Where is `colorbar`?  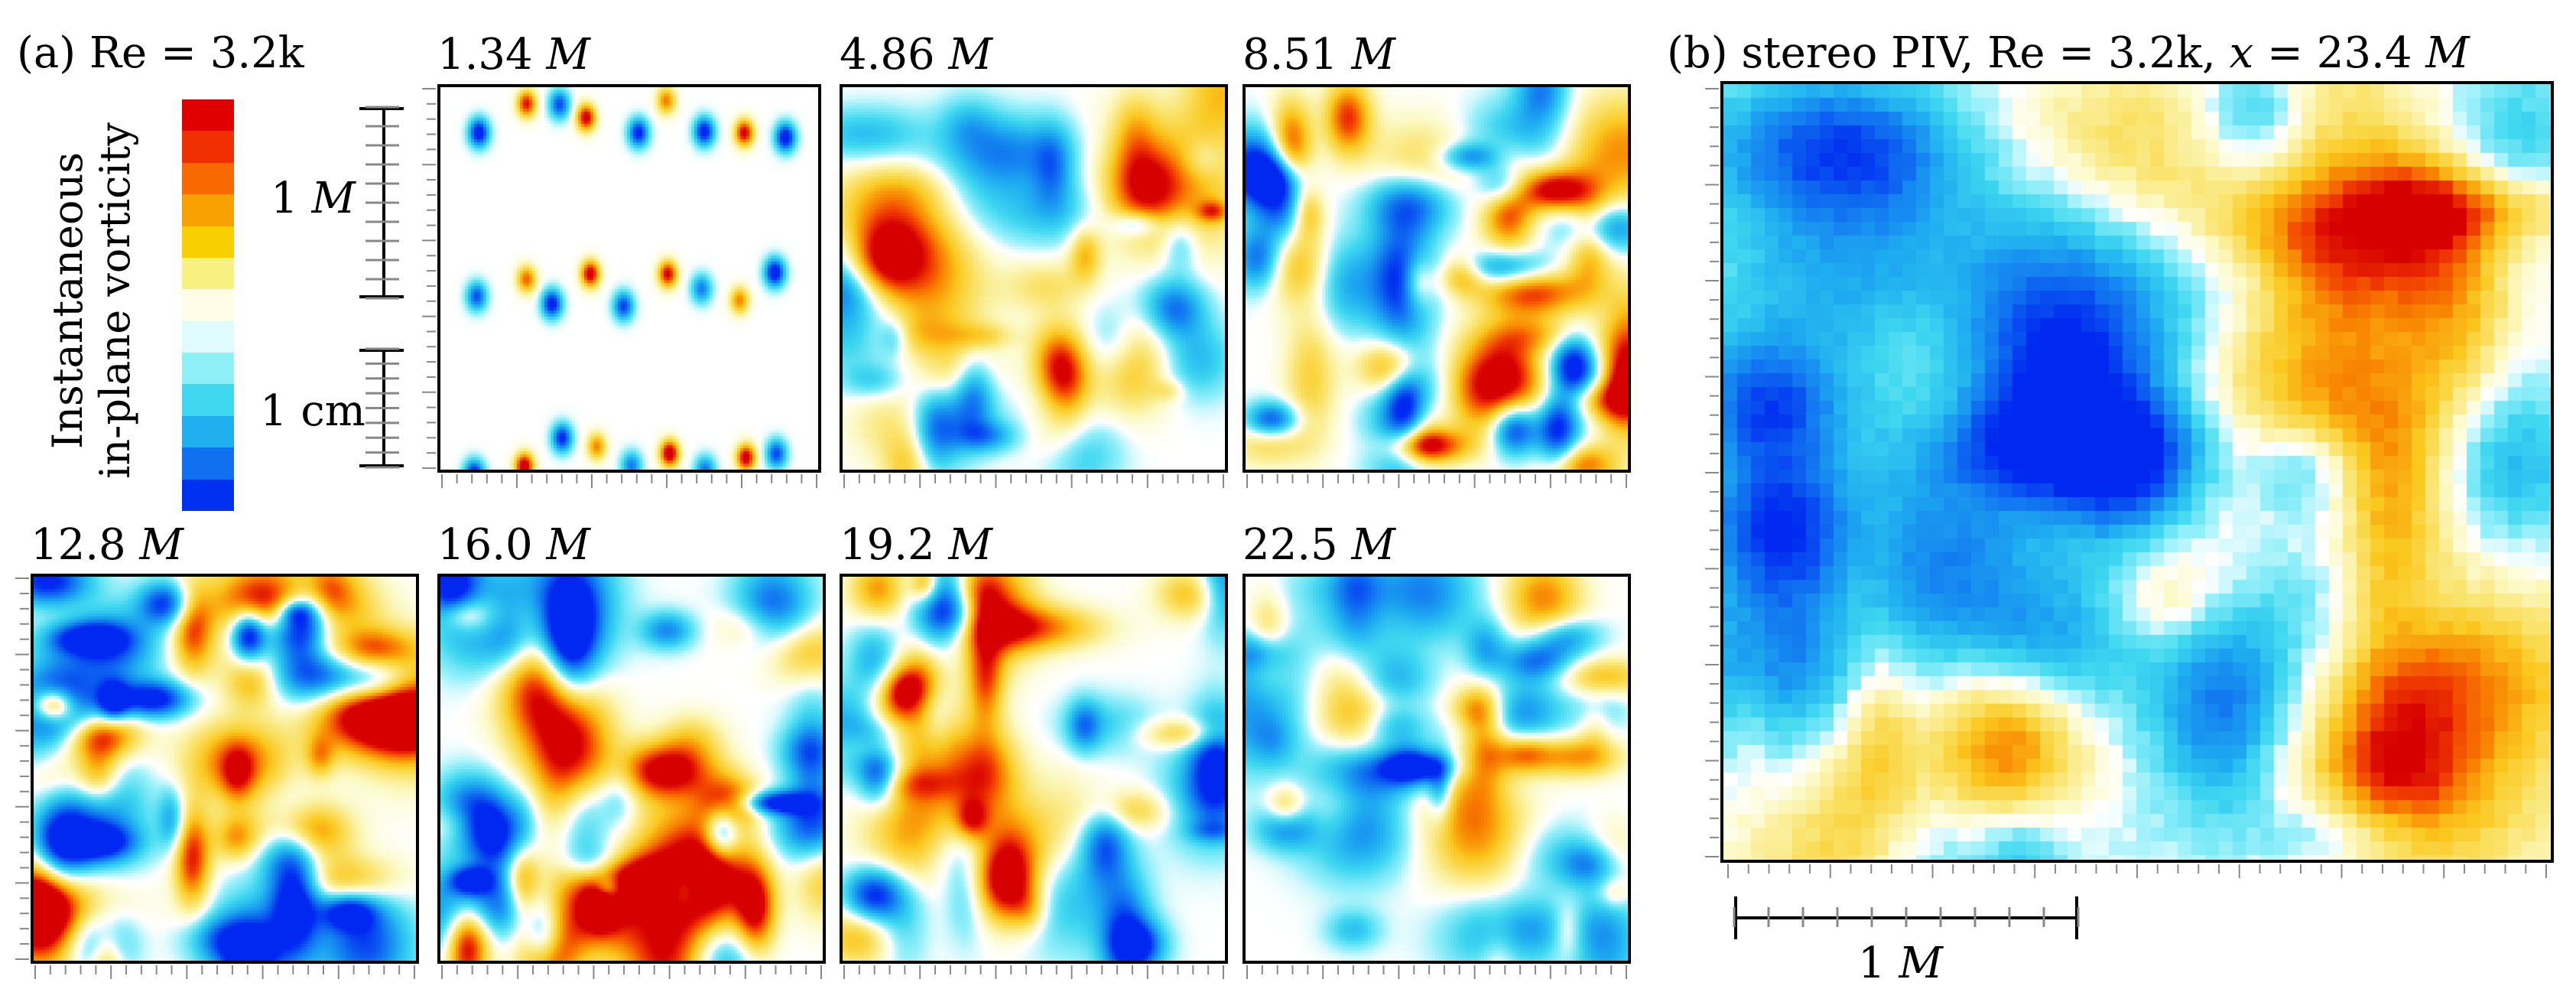 colorbar is located at coordinates (208, 305).